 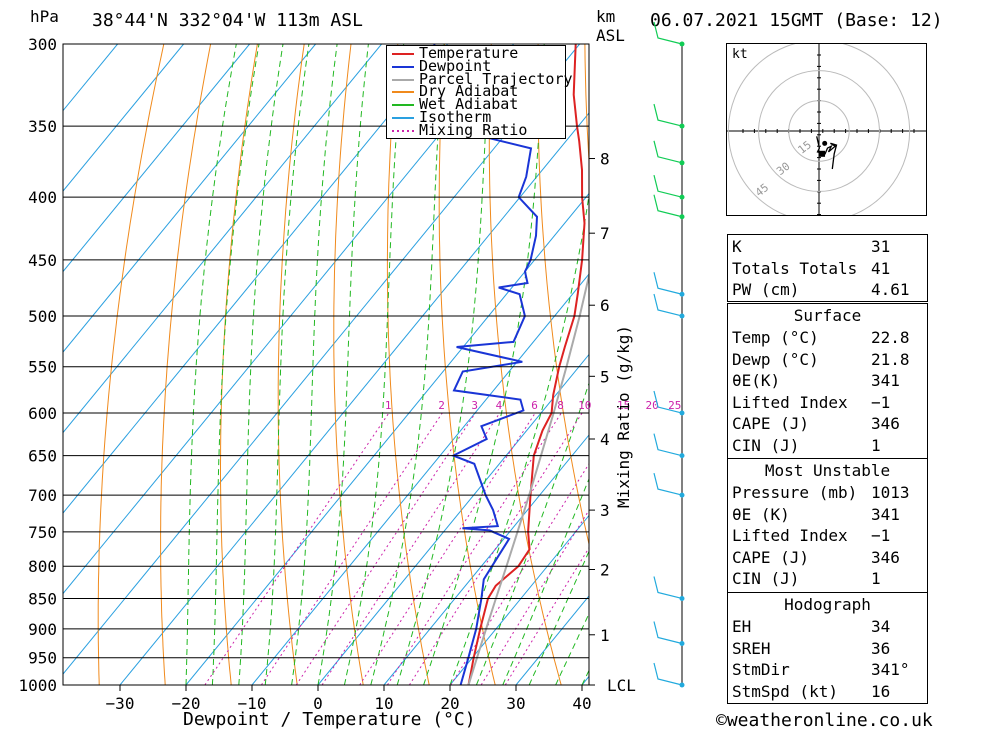 I want to click on table-row: EH 34, so click(x=827, y=626).